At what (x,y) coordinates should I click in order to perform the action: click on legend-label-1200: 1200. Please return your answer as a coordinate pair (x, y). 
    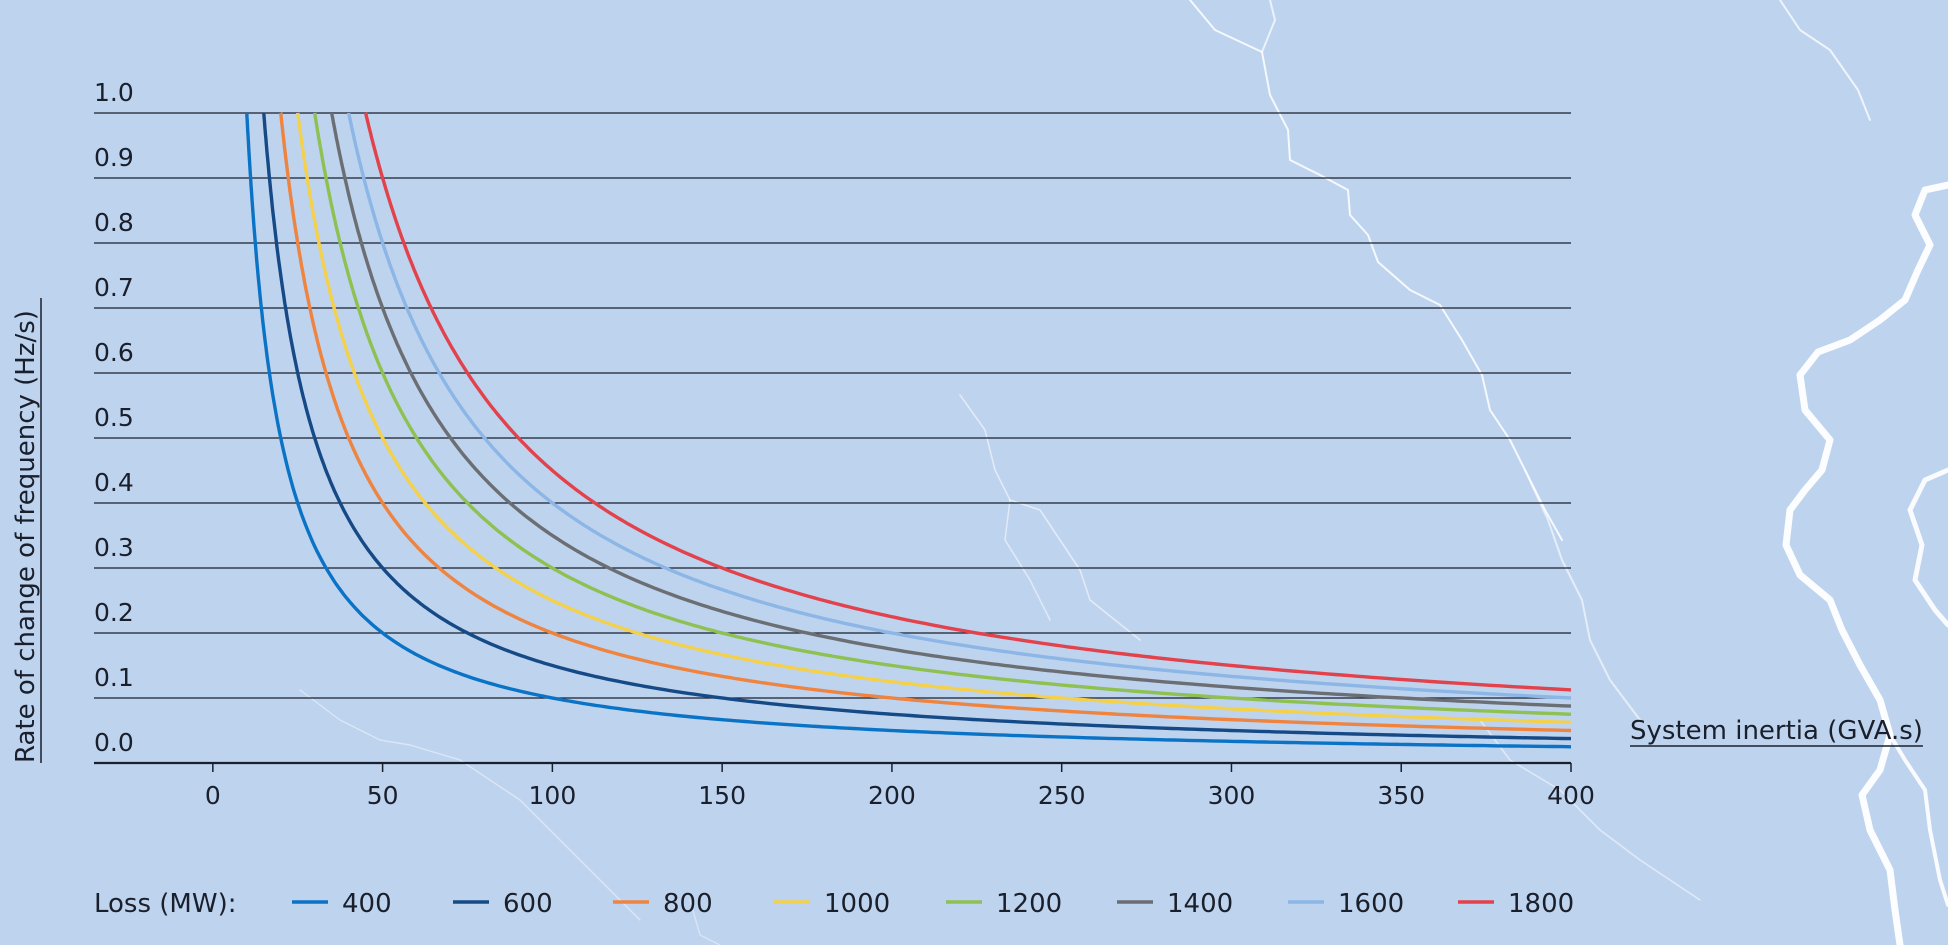
    Looking at the image, I should click on (1029, 904).